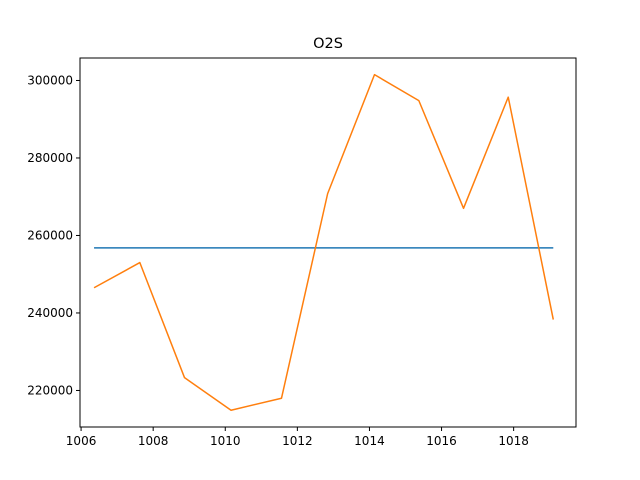  What do you see at coordinates (225, 441) in the screenshot?
I see `x-tick-label: 1010` at bounding box center [225, 441].